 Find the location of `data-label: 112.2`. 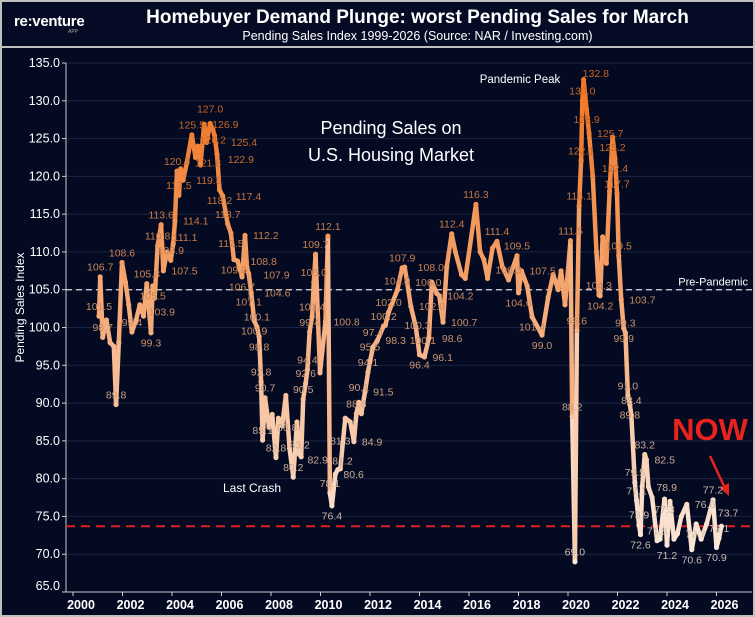

data-label: 112.2 is located at coordinates (266, 236).